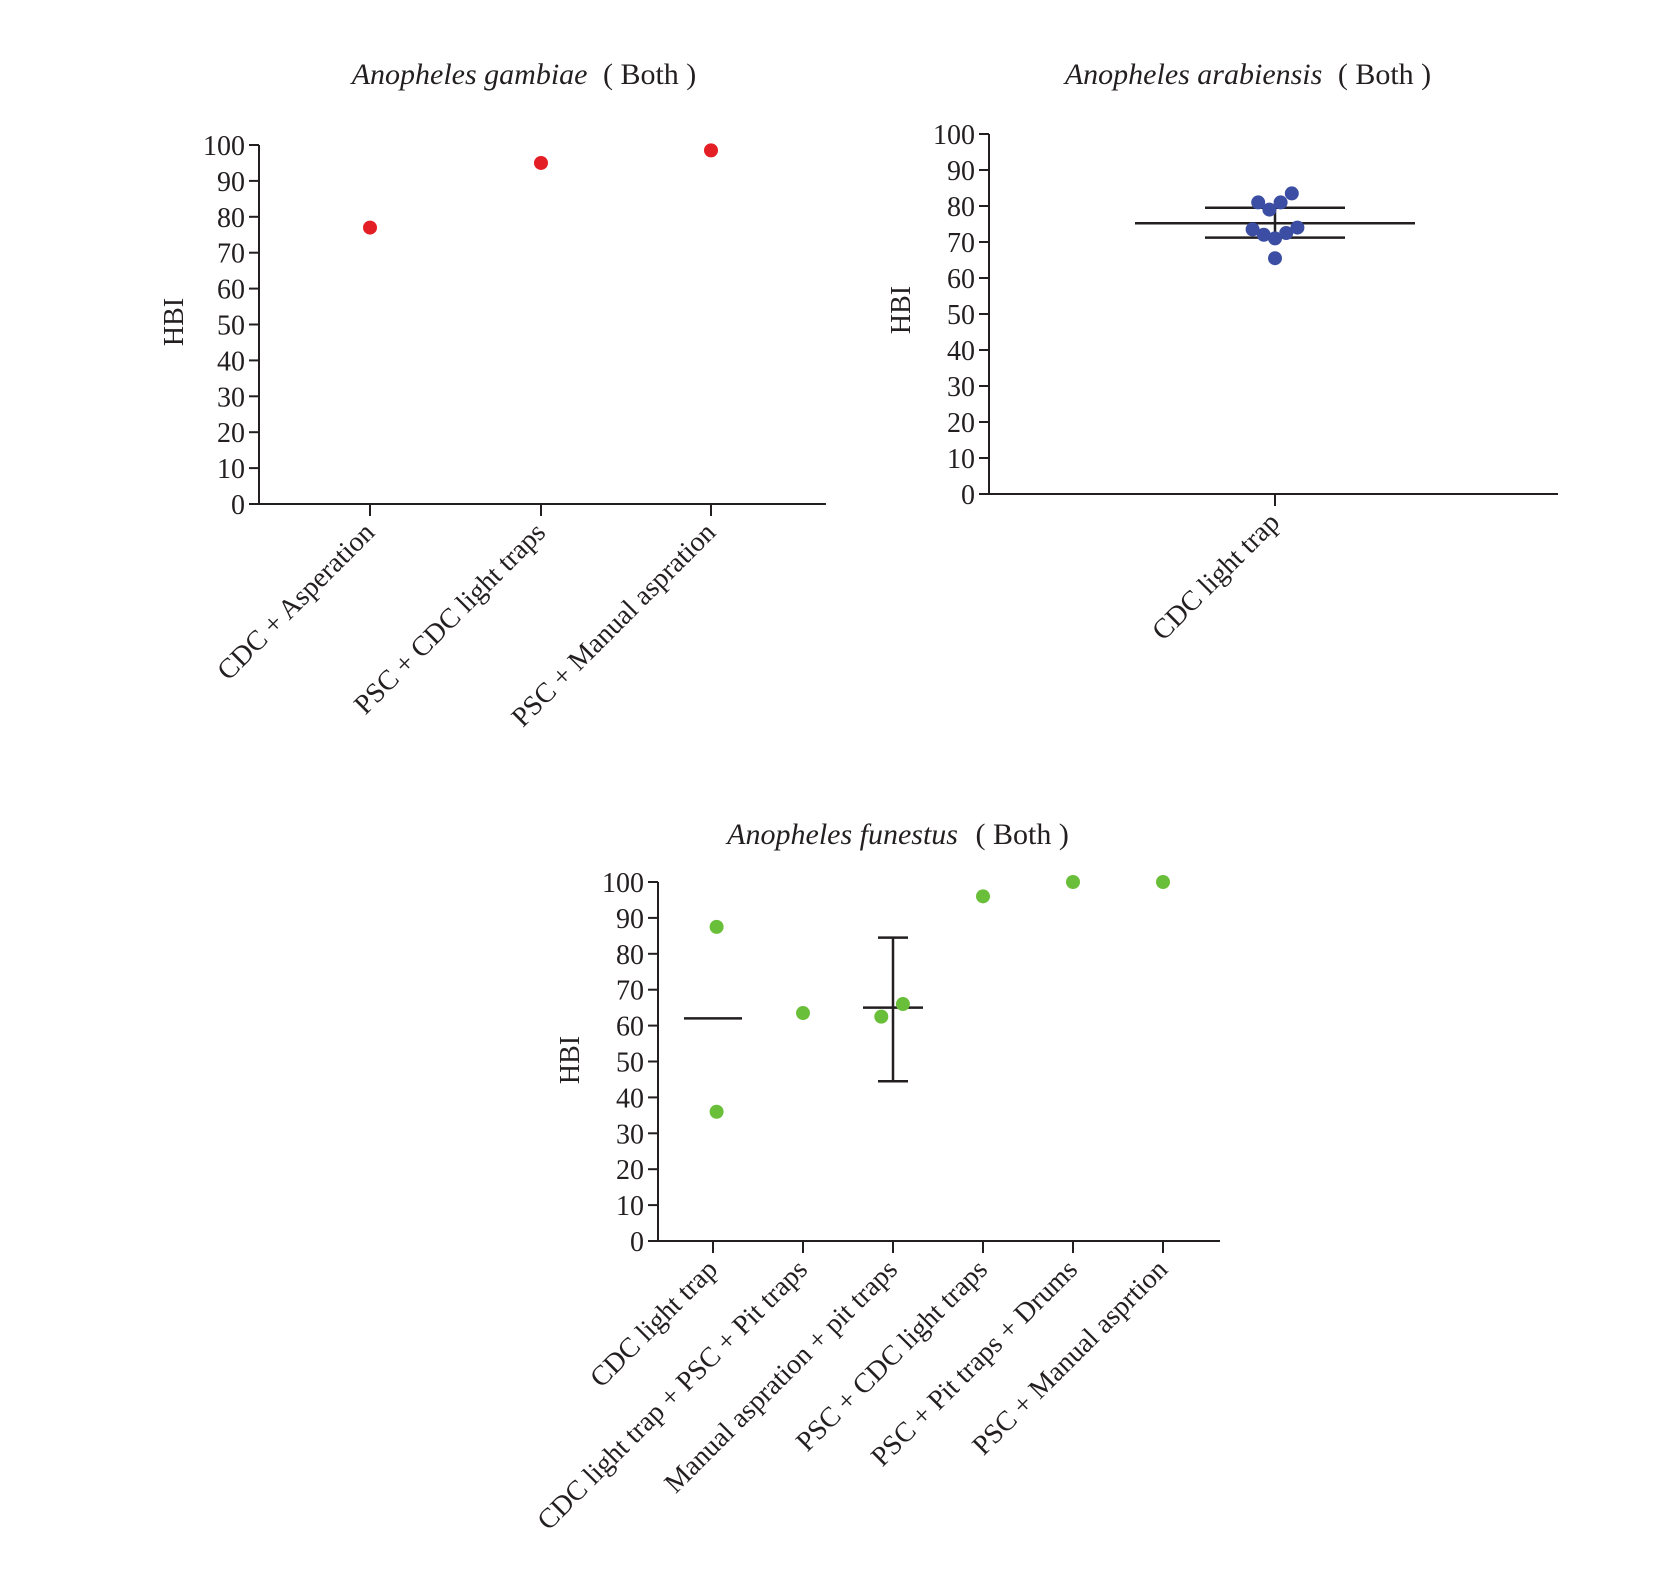  Describe the element at coordinates (469, 74) in the screenshot. I see `chart-title-species: Anopheles gambiae` at that location.